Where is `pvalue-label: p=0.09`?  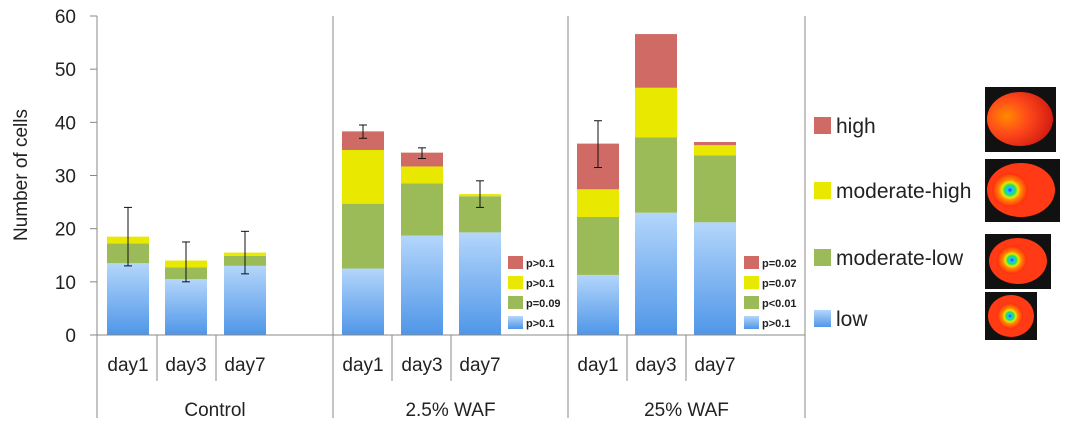 pvalue-label: p=0.09 is located at coordinates (543, 304).